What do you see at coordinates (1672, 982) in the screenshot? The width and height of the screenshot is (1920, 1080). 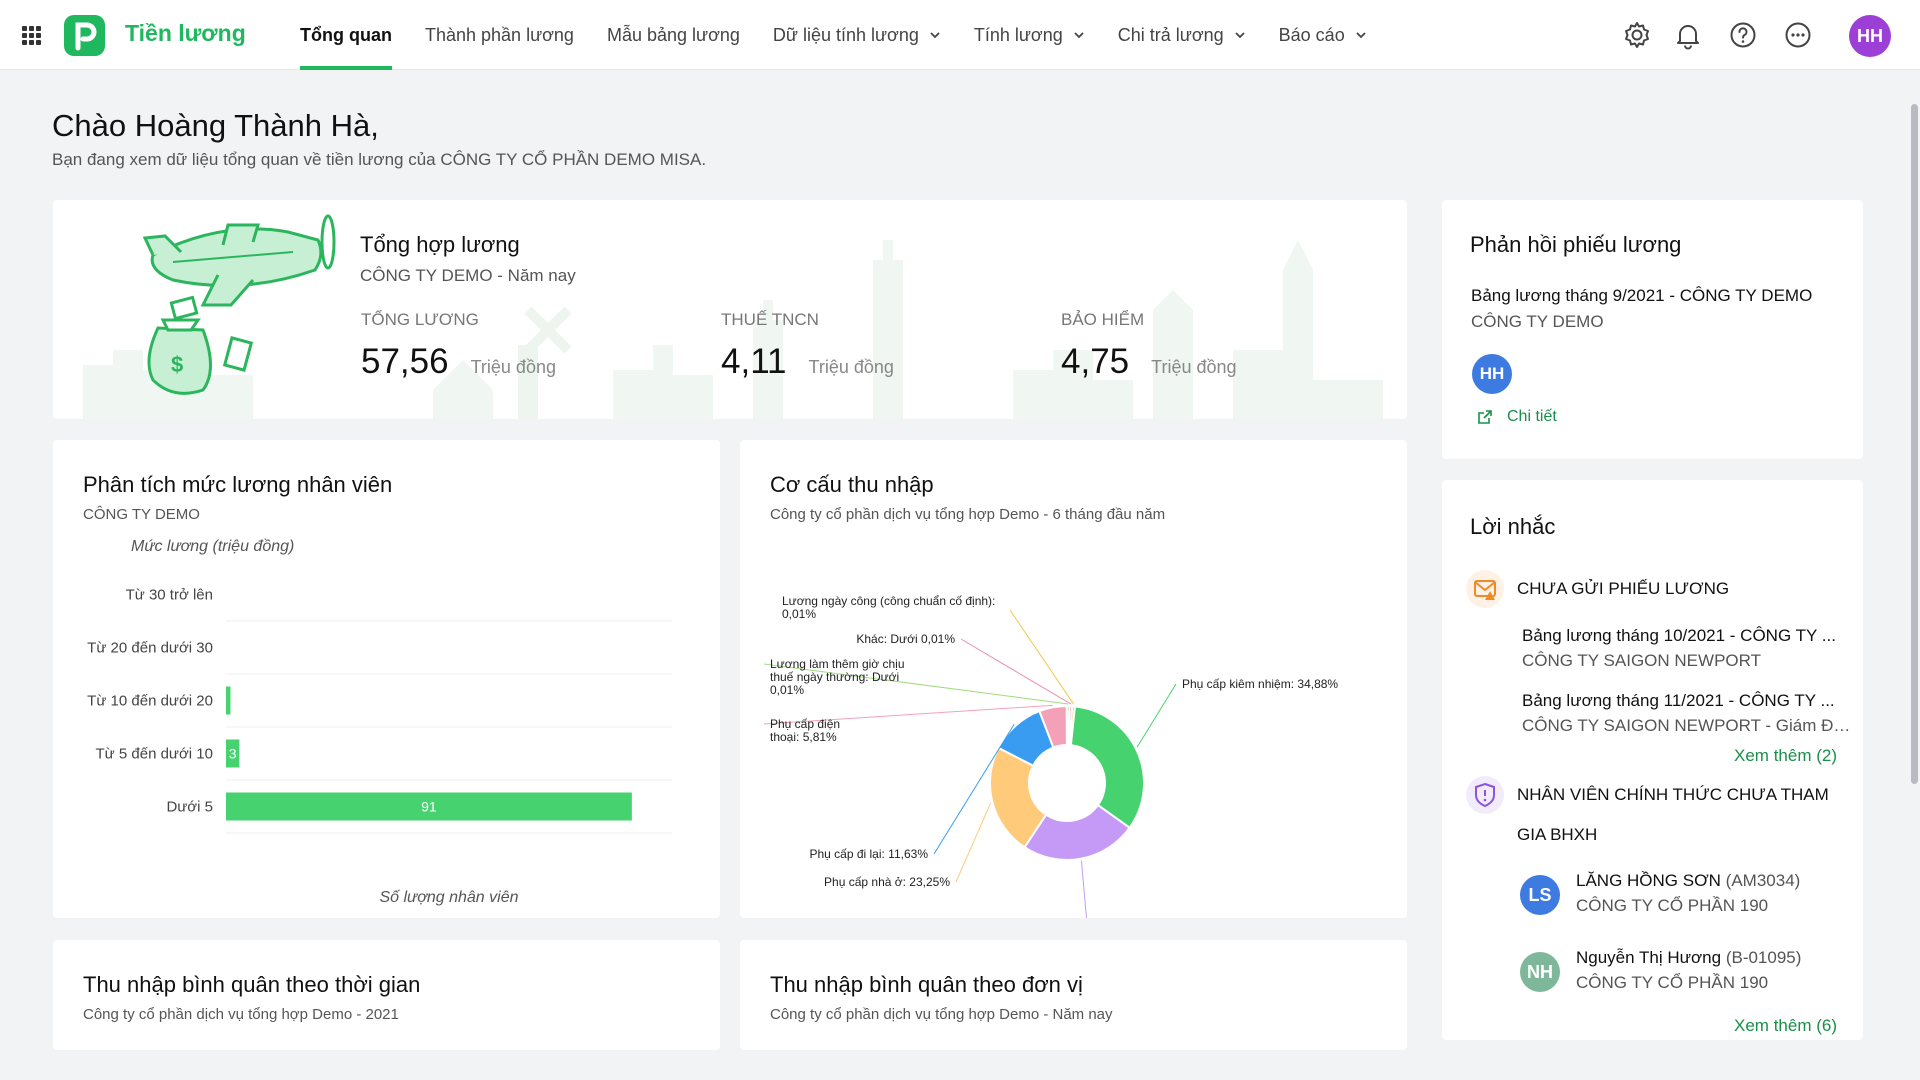 I see `employee-company: CÔNG TY CỔ PHẦN 190` at bounding box center [1672, 982].